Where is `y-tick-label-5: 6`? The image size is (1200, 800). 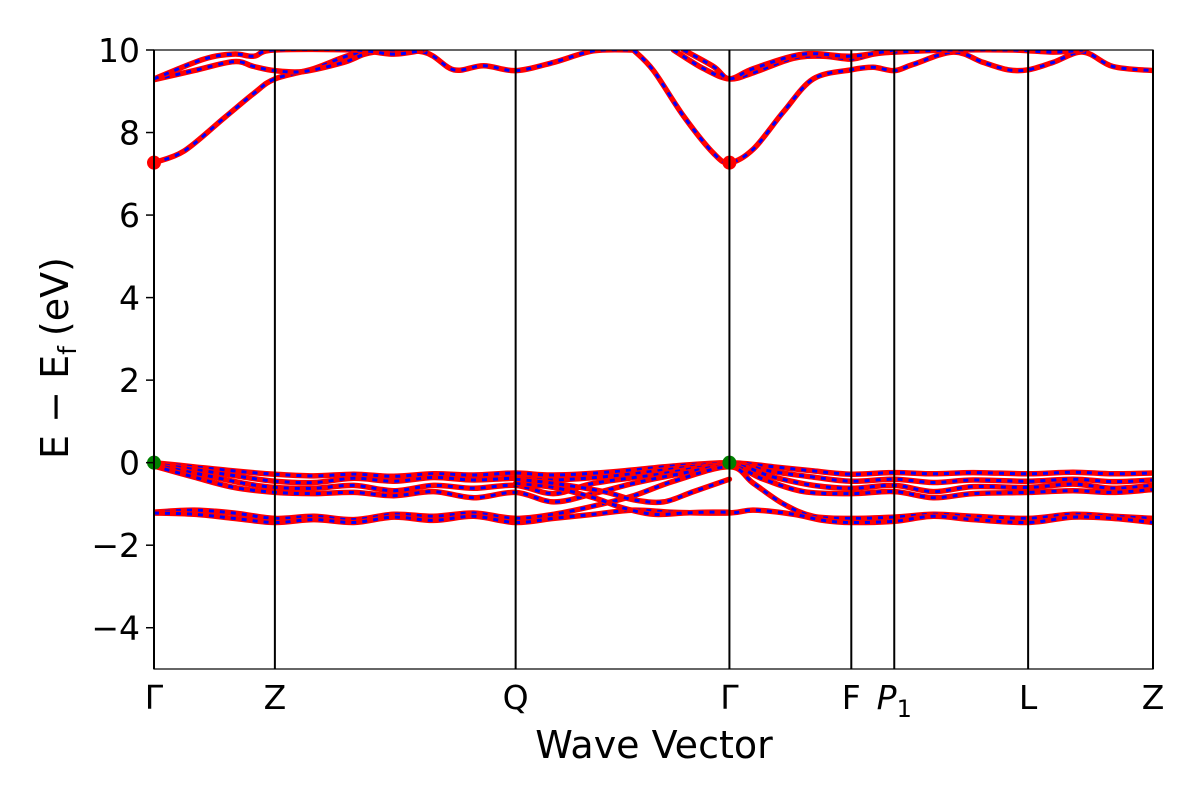 y-tick-label-5: 6 is located at coordinates (129, 215).